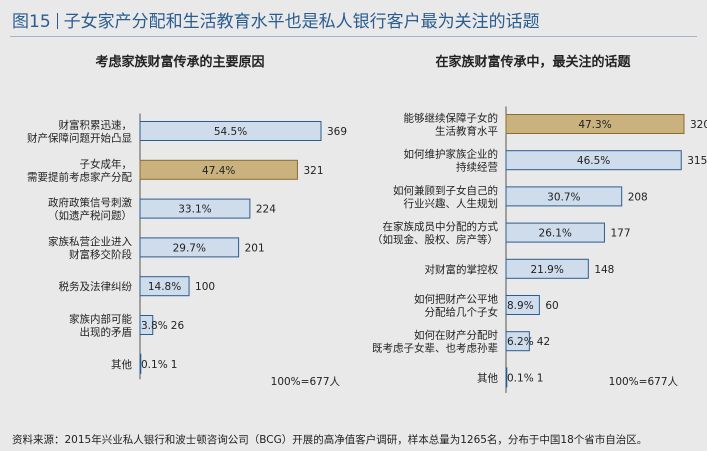  I want to click on category-label: 财产保障问题开始凸显, so click(79, 138).